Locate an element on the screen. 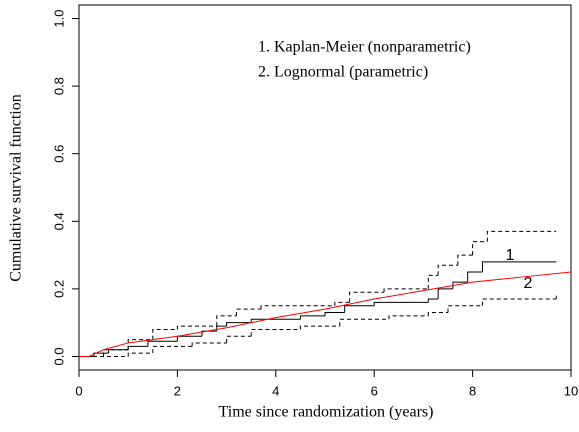 The image size is (579, 432). x-tick-label: 0 is located at coordinates (78, 390).